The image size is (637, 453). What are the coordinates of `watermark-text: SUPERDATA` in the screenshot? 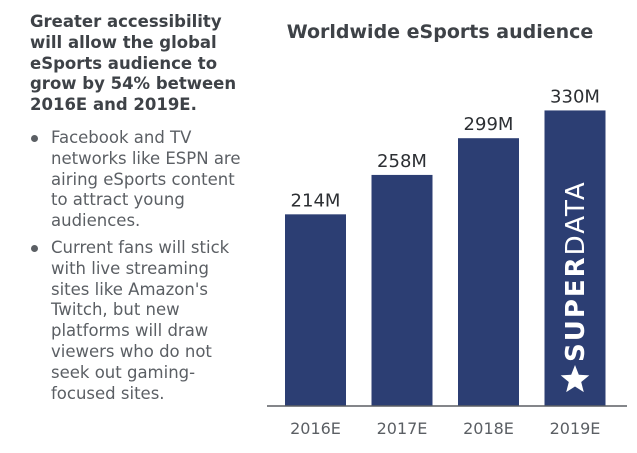 It's located at (576, 271).